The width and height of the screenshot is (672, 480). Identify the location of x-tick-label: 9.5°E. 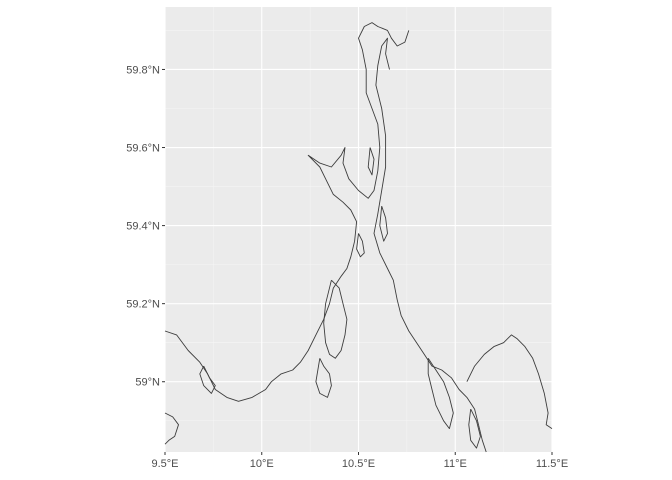
(164, 464).